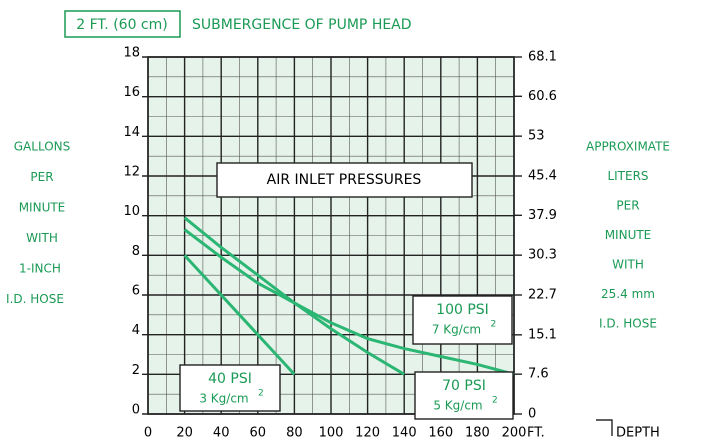 The width and height of the screenshot is (706, 445). Describe the element at coordinates (184, 433) in the screenshot. I see `x-tick-label: 20` at that location.